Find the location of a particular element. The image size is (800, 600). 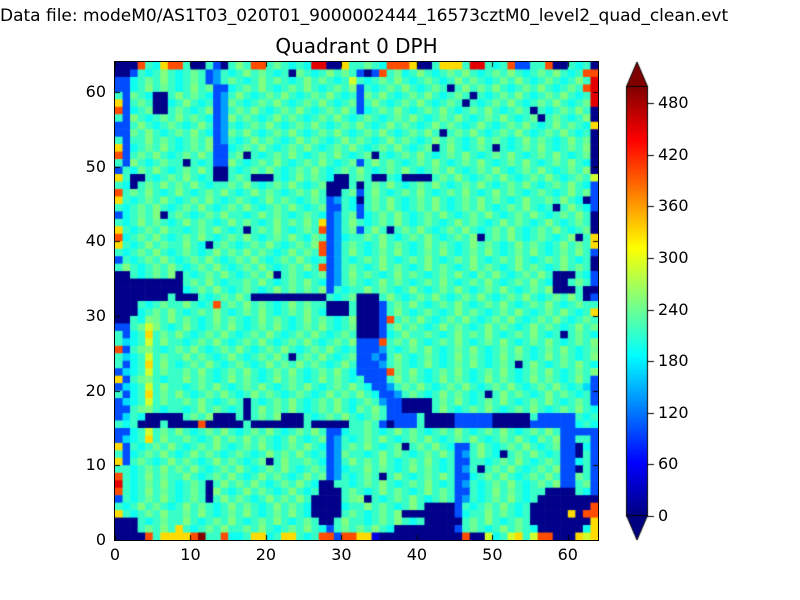

colorbar-tick-label: 480 is located at coordinates (673, 103).